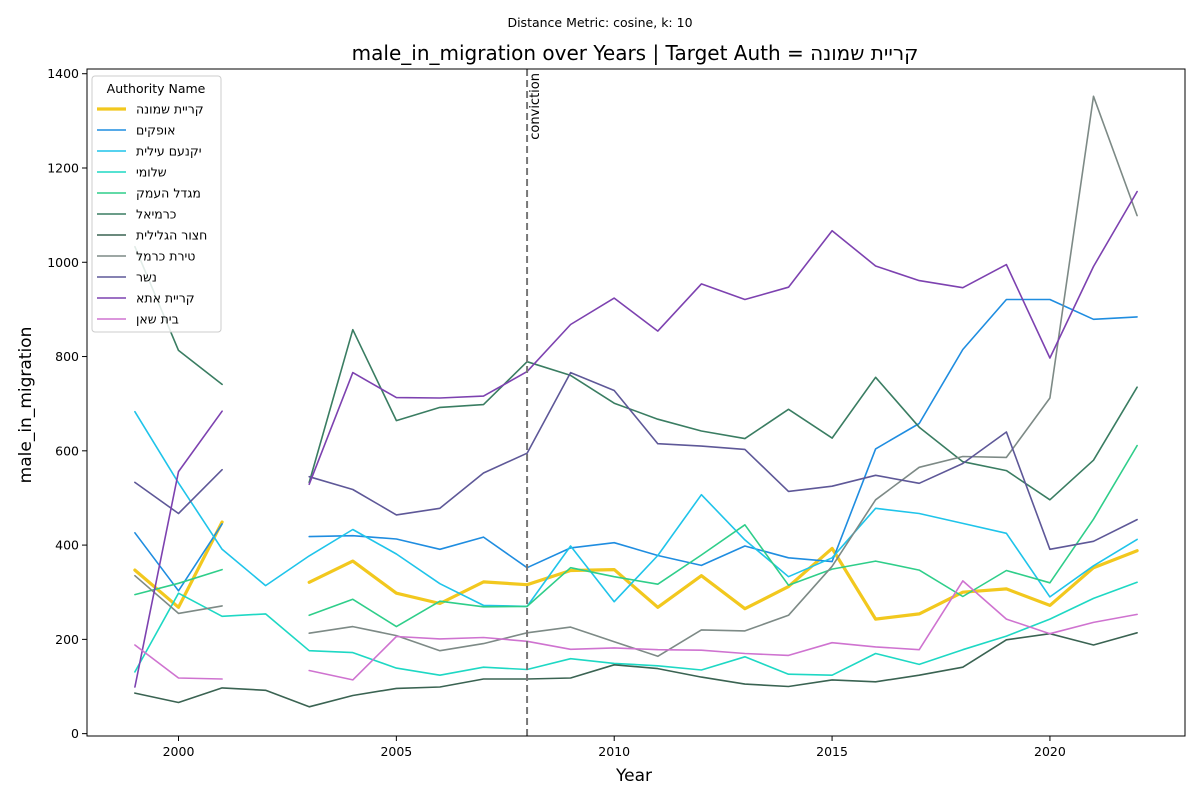 Image resolution: width=1200 pixels, height=800 pixels. I want to click on y-tick-label: 1000, so click(63, 262).